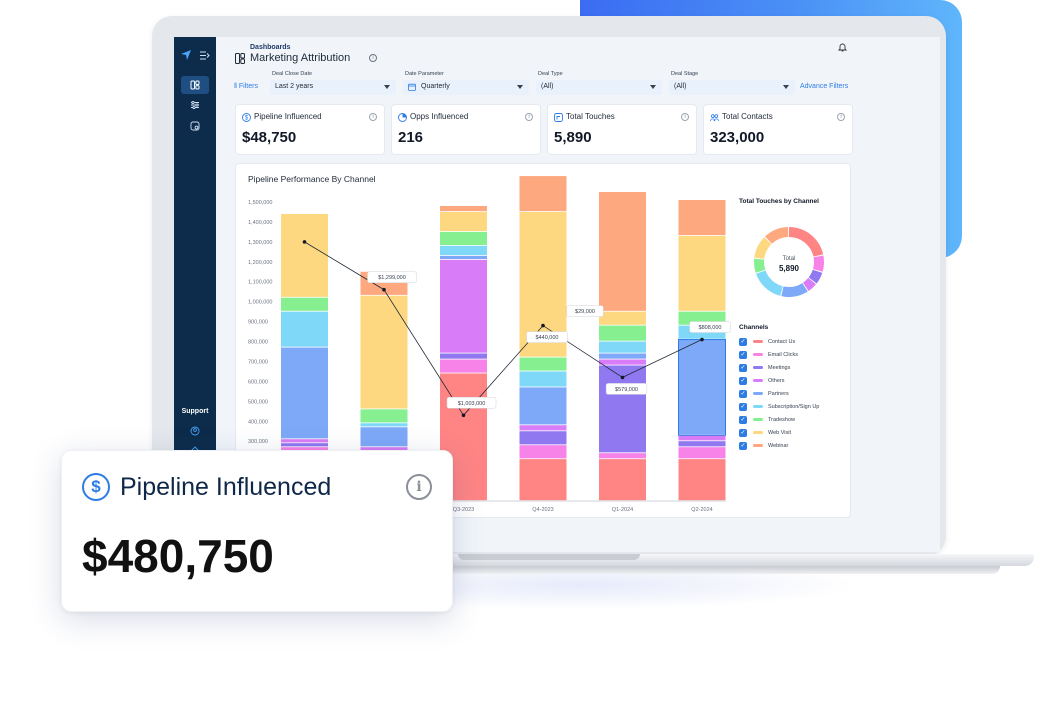 The width and height of the screenshot is (1056, 704). What do you see at coordinates (842, 48) in the screenshot?
I see `notification-bell-icon` at bounding box center [842, 48].